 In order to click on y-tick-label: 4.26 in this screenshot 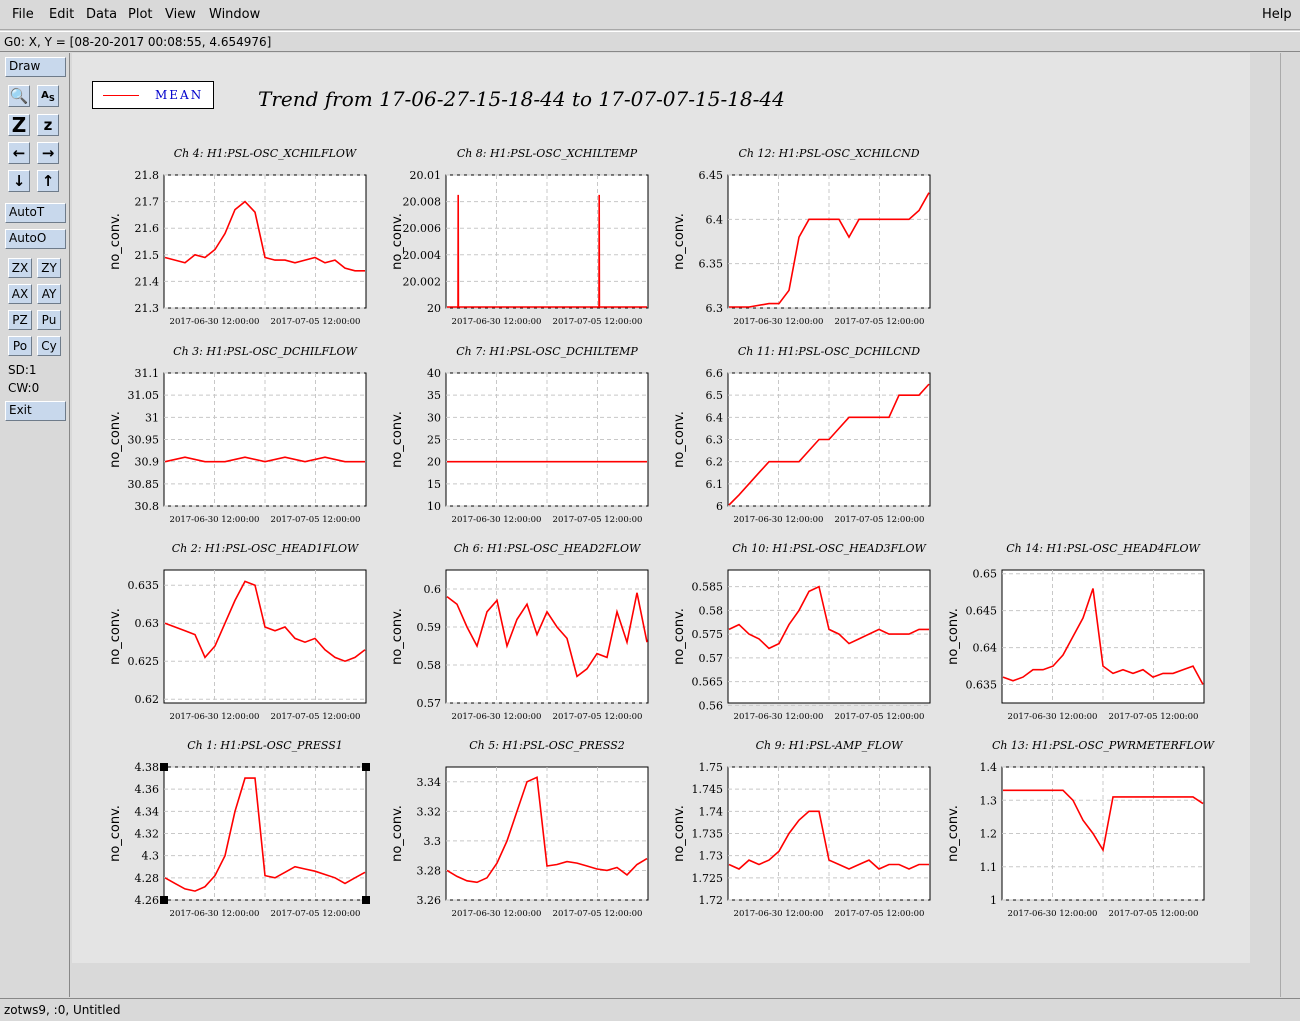, I will do `click(147, 900)`.